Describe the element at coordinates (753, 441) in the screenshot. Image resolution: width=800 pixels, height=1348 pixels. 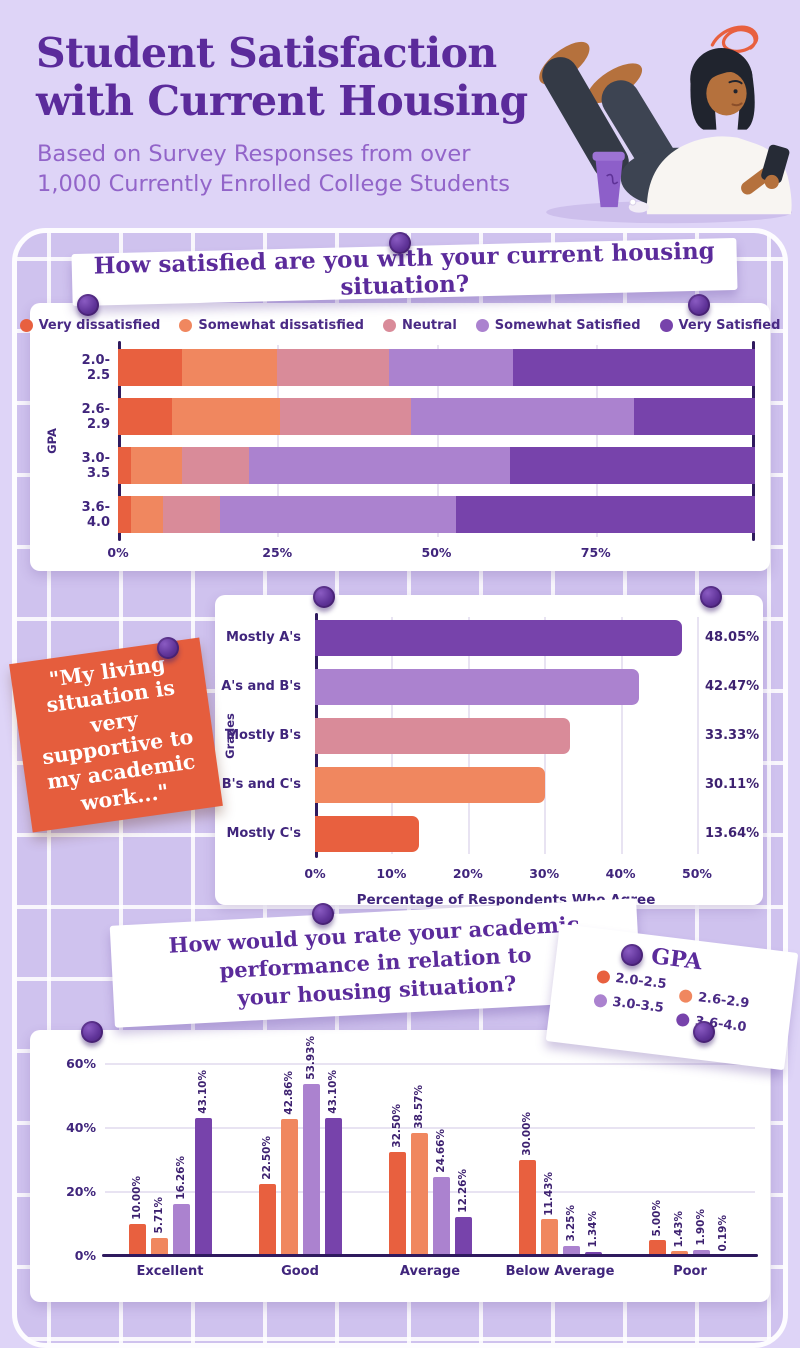
I see `right-edge-line` at that location.